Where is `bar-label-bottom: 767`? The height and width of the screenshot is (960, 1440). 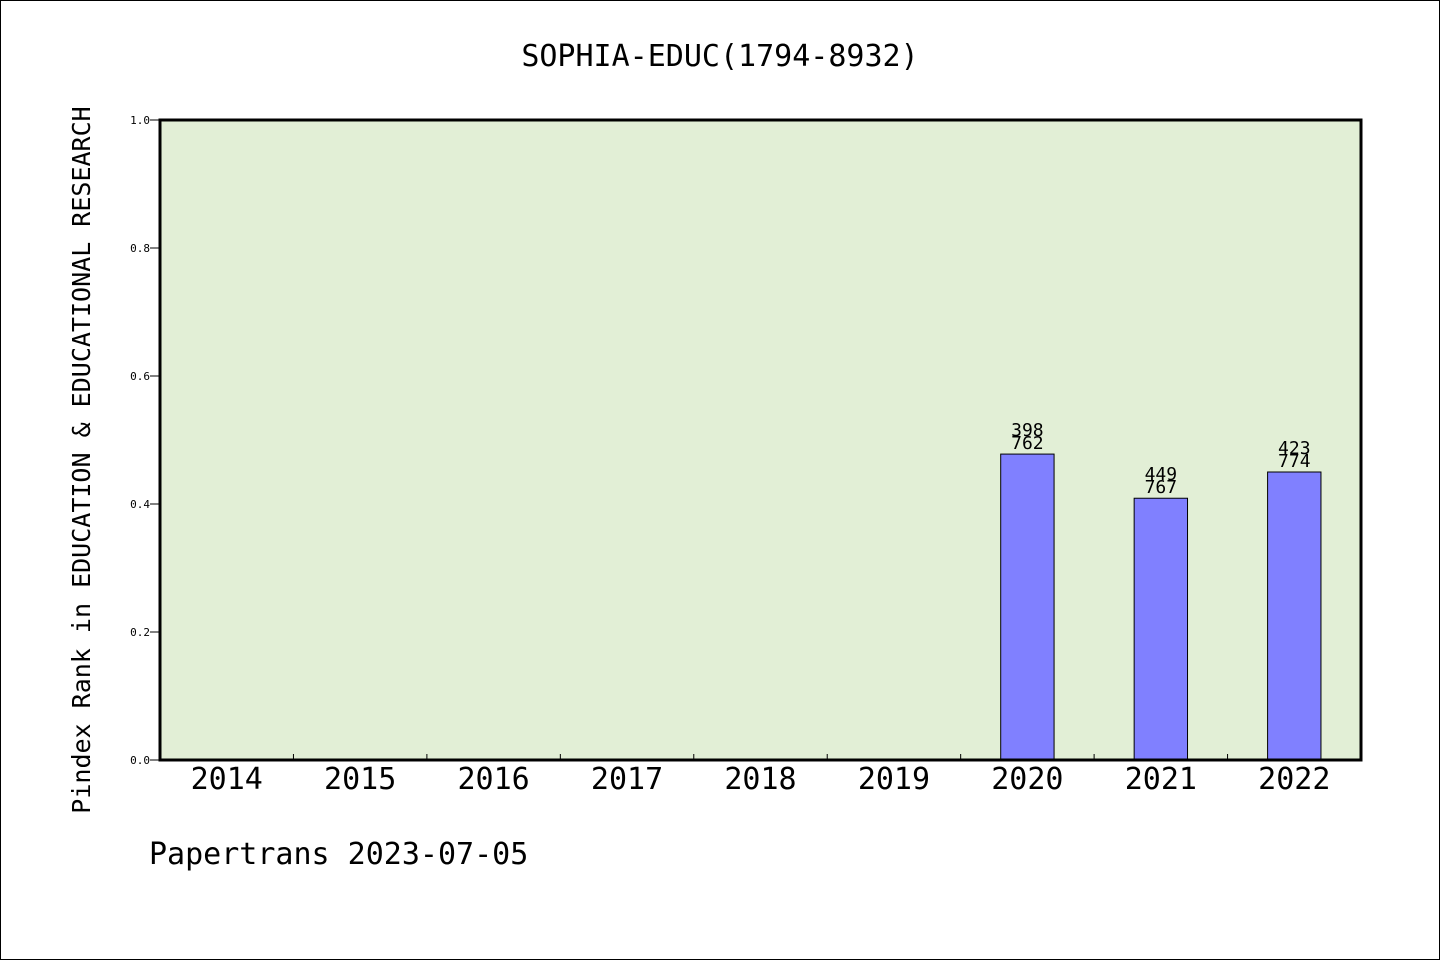
bar-label-bottom: 767 is located at coordinates (1161, 487).